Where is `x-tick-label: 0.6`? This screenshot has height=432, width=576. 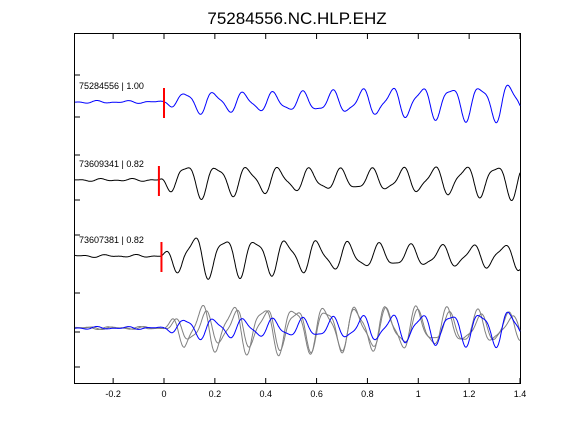
x-tick-label: 0.6 is located at coordinates (316, 394).